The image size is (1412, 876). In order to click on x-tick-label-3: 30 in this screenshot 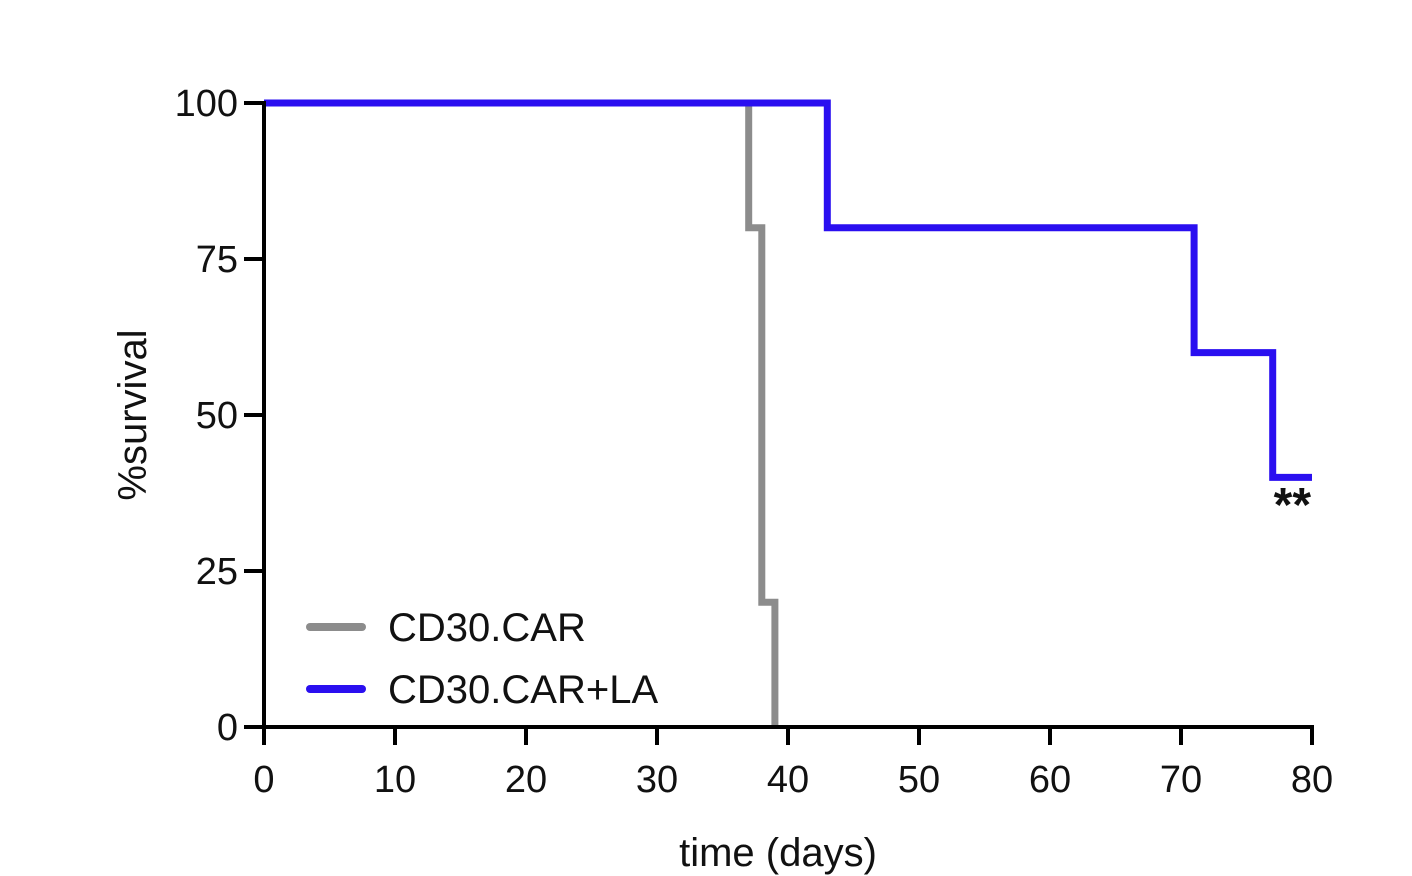, I will do `click(657, 780)`.